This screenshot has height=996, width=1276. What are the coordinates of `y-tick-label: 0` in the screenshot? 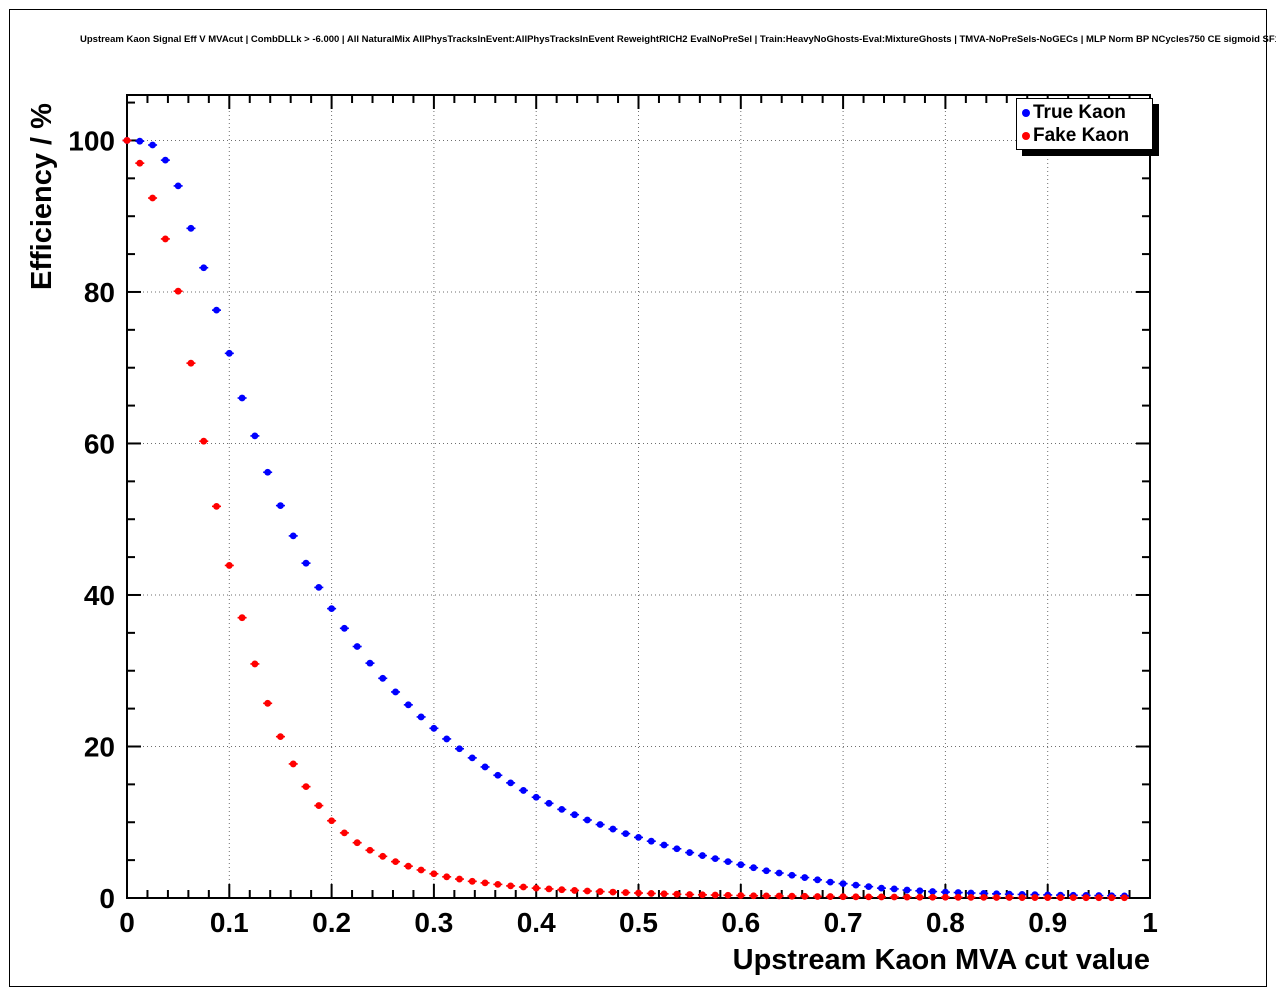 It's located at (107, 898).